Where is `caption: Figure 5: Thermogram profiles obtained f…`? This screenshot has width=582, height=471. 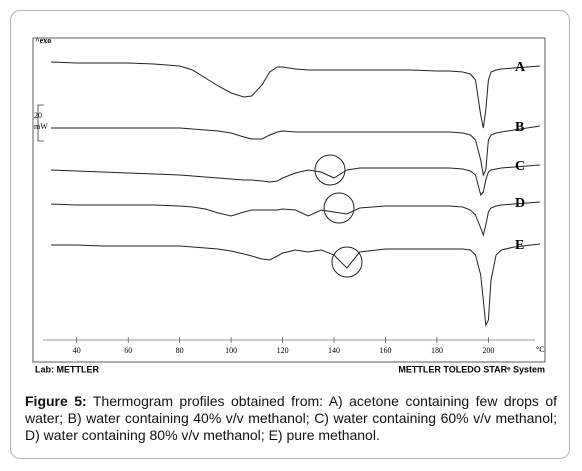 caption: Figure 5: Thermogram profiles obtained f… is located at coordinates (291, 418).